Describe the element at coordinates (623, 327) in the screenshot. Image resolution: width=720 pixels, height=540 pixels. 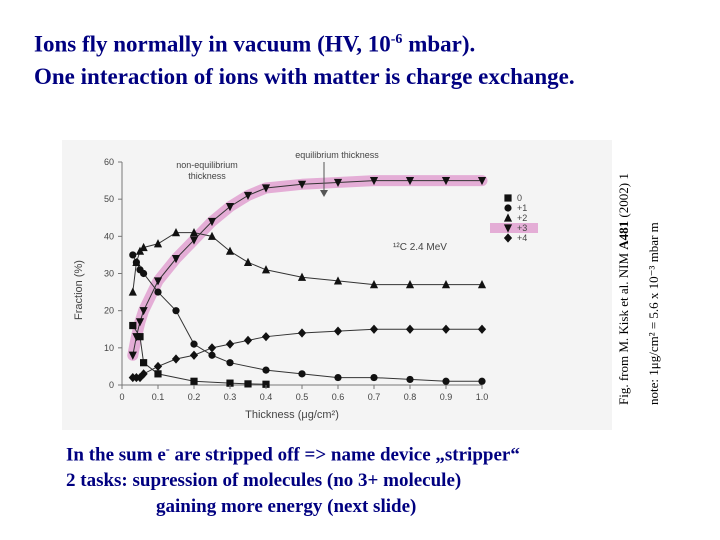
I see `citation-text: Fig. from M. Kisk et al. NIM` at that location.